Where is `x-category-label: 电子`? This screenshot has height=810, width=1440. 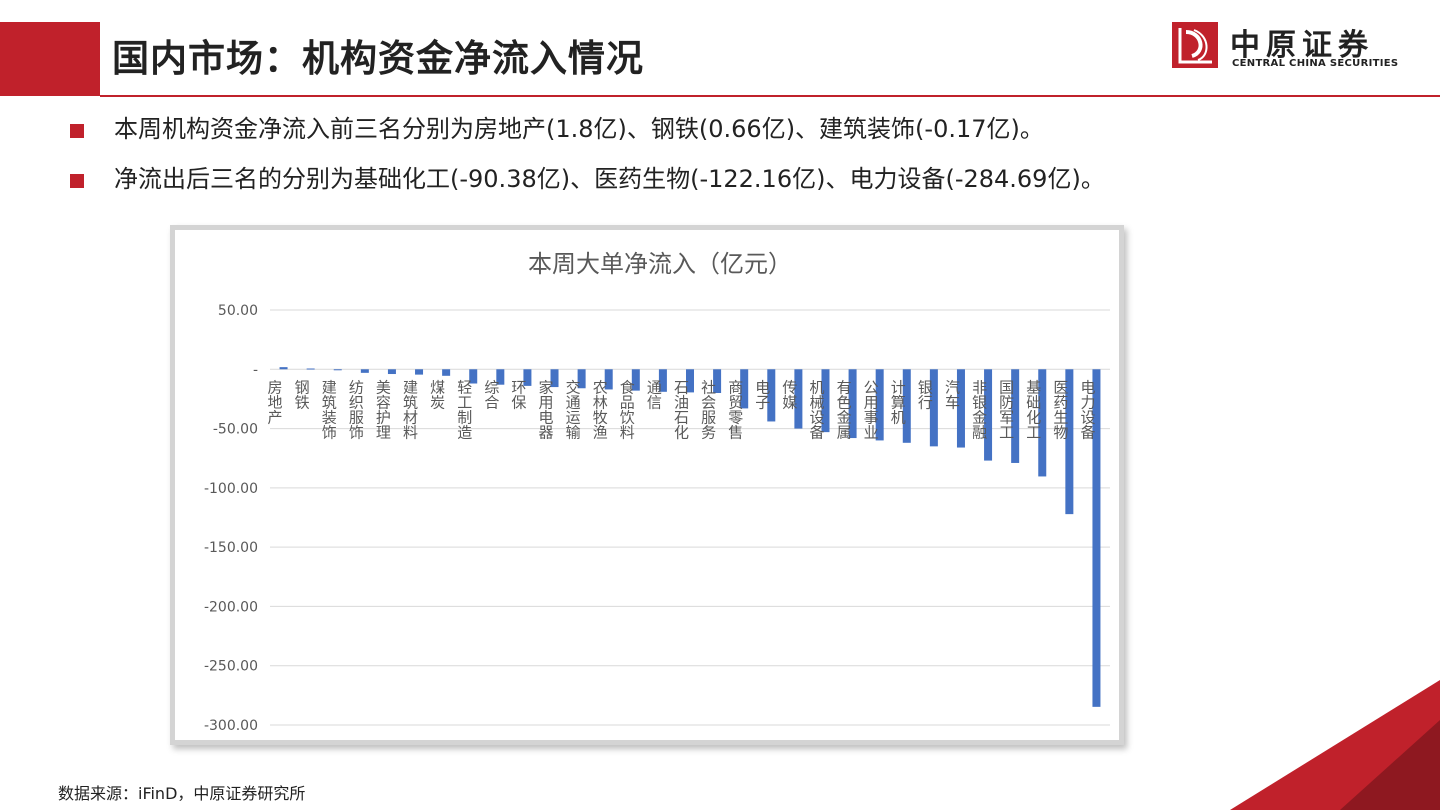 x-category-label: 电子 is located at coordinates (762, 394).